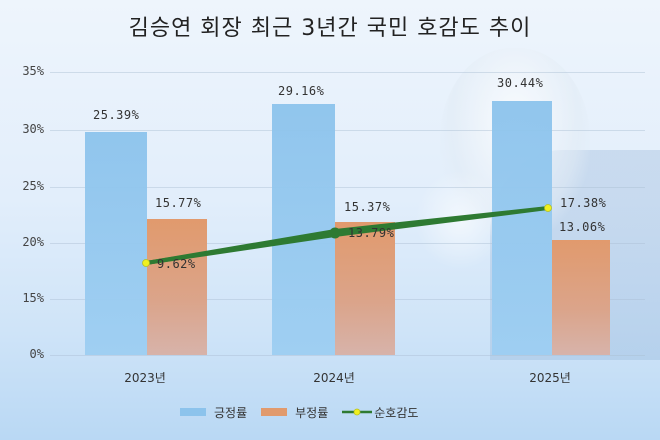  I want to click on legend-label: 부정률, so click(312, 412).